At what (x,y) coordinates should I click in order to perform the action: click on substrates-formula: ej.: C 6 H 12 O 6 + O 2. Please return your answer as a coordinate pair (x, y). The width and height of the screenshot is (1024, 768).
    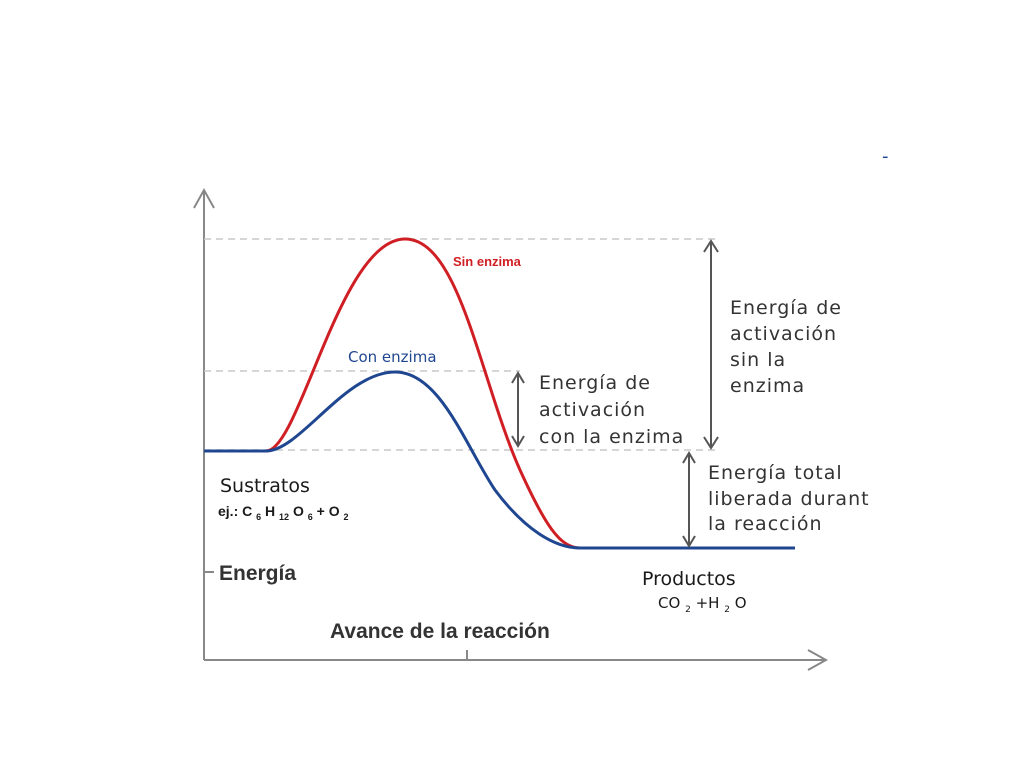
    Looking at the image, I should click on (283, 513).